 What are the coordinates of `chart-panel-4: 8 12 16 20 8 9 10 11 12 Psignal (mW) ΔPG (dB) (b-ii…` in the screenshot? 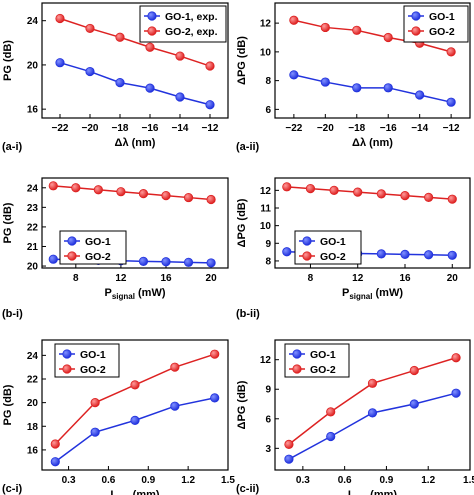 It's located at (353, 248).